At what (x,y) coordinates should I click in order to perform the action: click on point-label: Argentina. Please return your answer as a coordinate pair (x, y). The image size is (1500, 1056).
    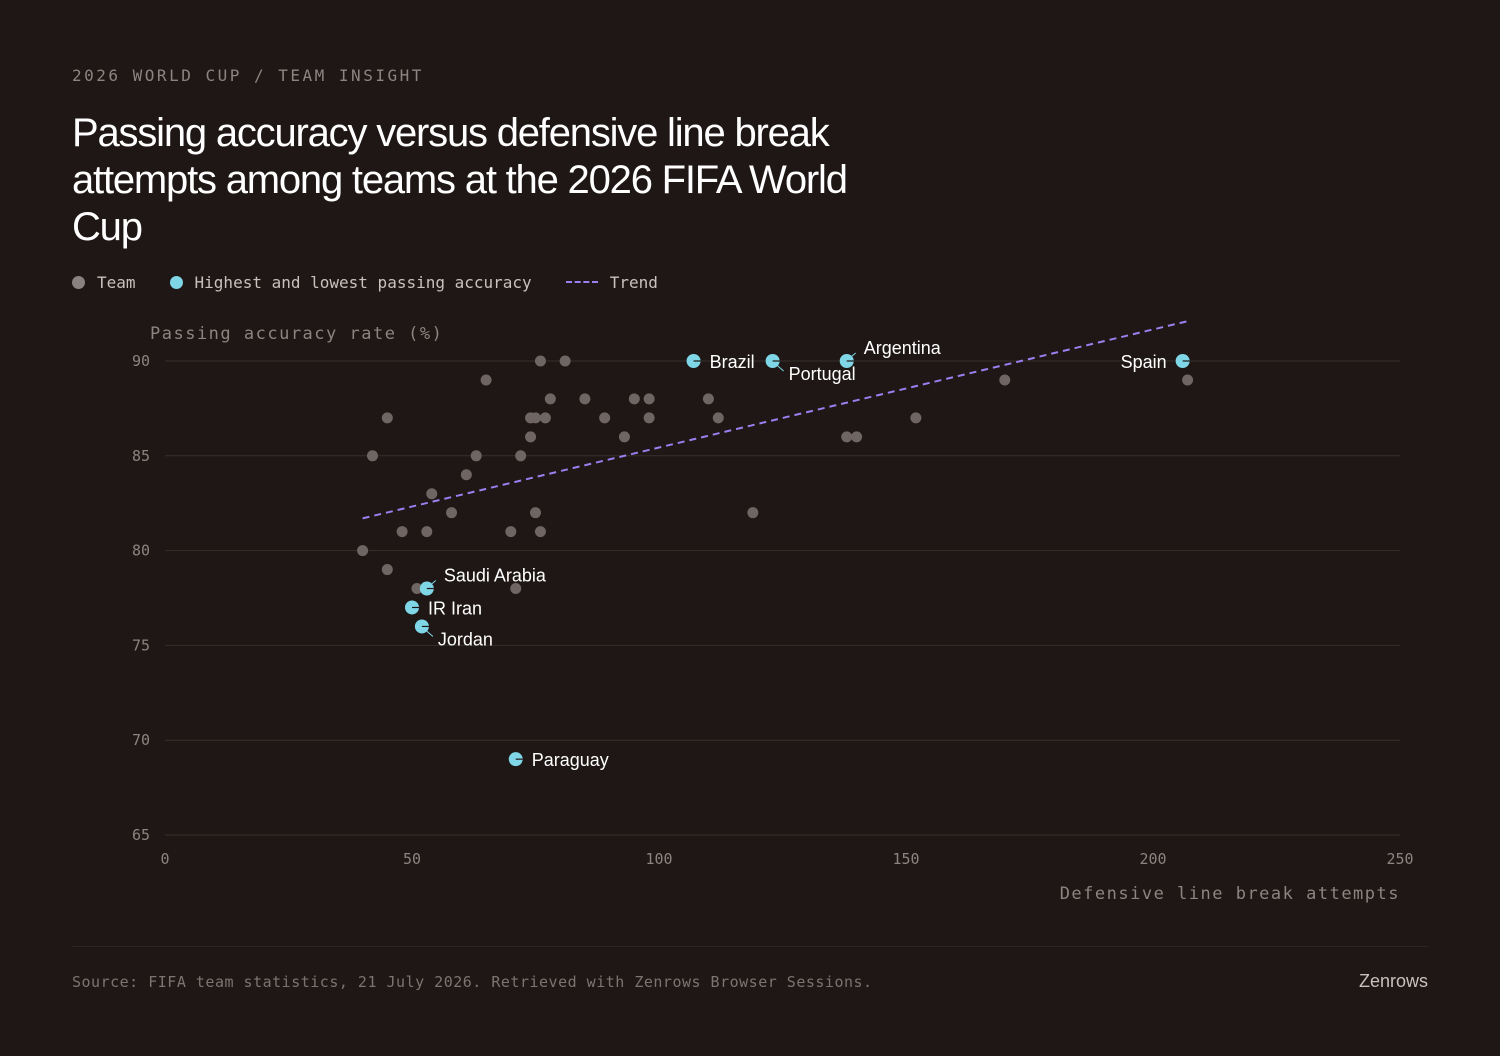
    Looking at the image, I should click on (903, 348).